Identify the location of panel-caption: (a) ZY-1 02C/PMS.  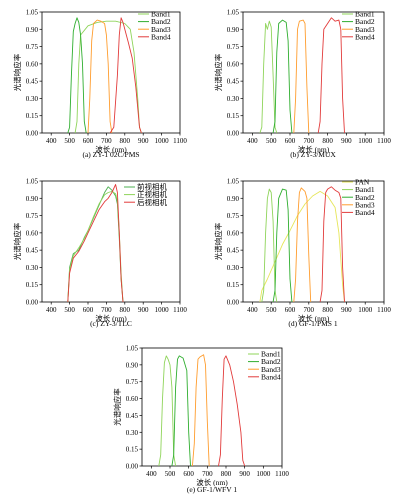
(110, 154).